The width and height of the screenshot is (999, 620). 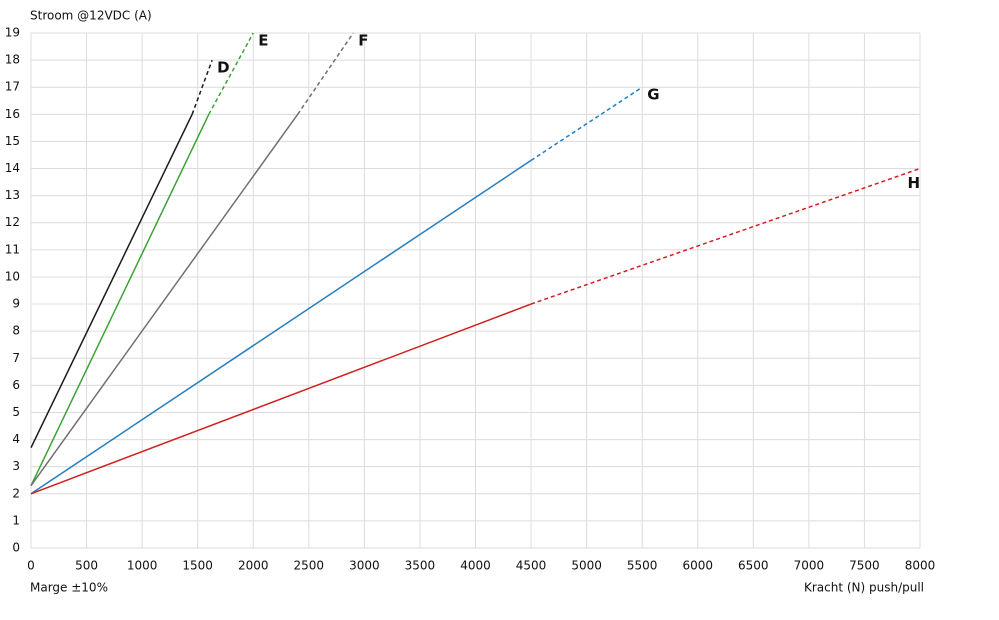 I want to click on y-tick-label: 19, so click(x=12, y=33).